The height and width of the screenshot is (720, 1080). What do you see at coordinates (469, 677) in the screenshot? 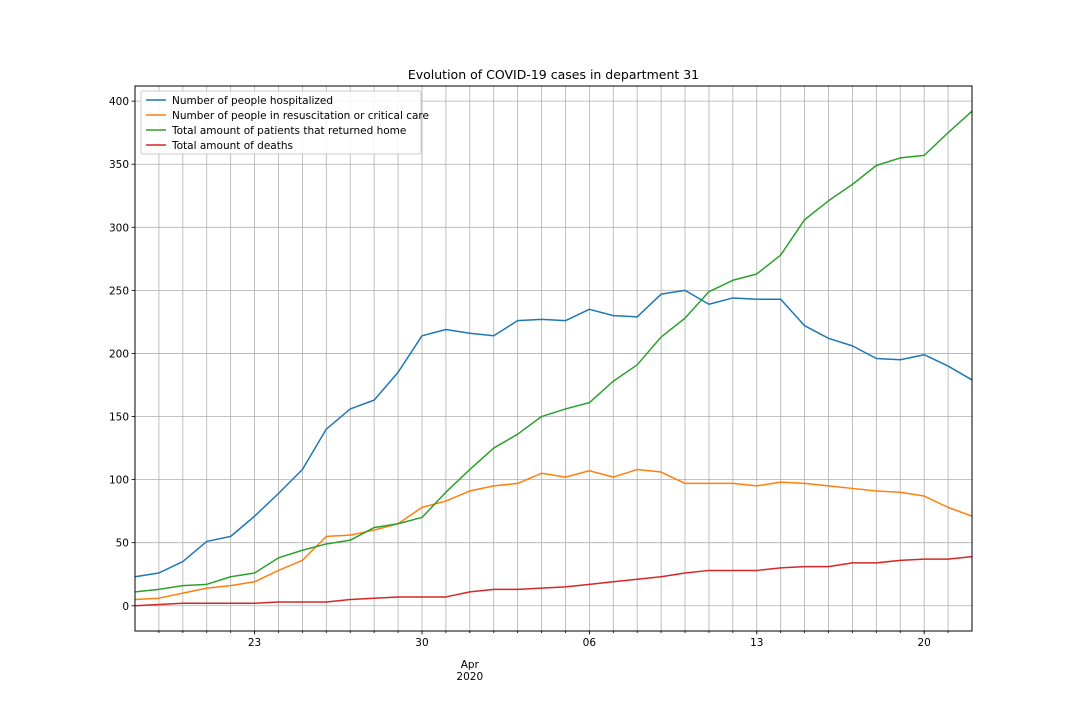
I see `x-year-label: 2020` at bounding box center [469, 677].